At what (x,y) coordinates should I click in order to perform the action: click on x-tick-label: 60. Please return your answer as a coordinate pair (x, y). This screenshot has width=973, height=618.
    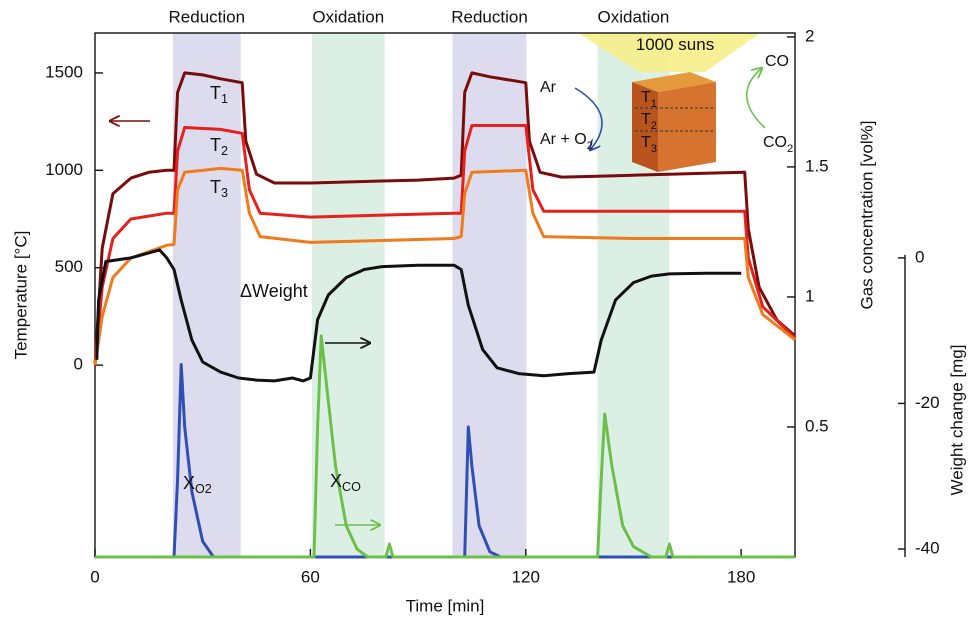
    Looking at the image, I should click on (310, 576).